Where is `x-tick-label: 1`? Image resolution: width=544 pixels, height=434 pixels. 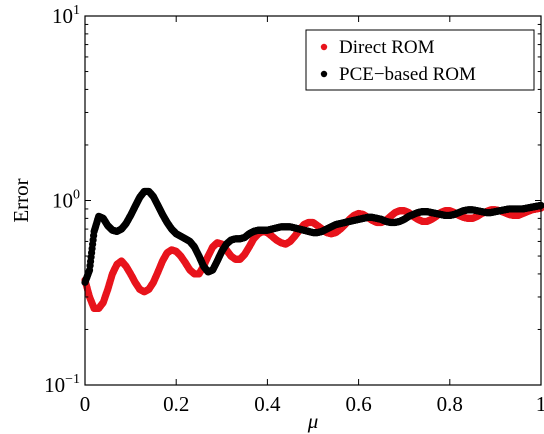
x-tick-label: 1 is located at coordinates (540, 404).